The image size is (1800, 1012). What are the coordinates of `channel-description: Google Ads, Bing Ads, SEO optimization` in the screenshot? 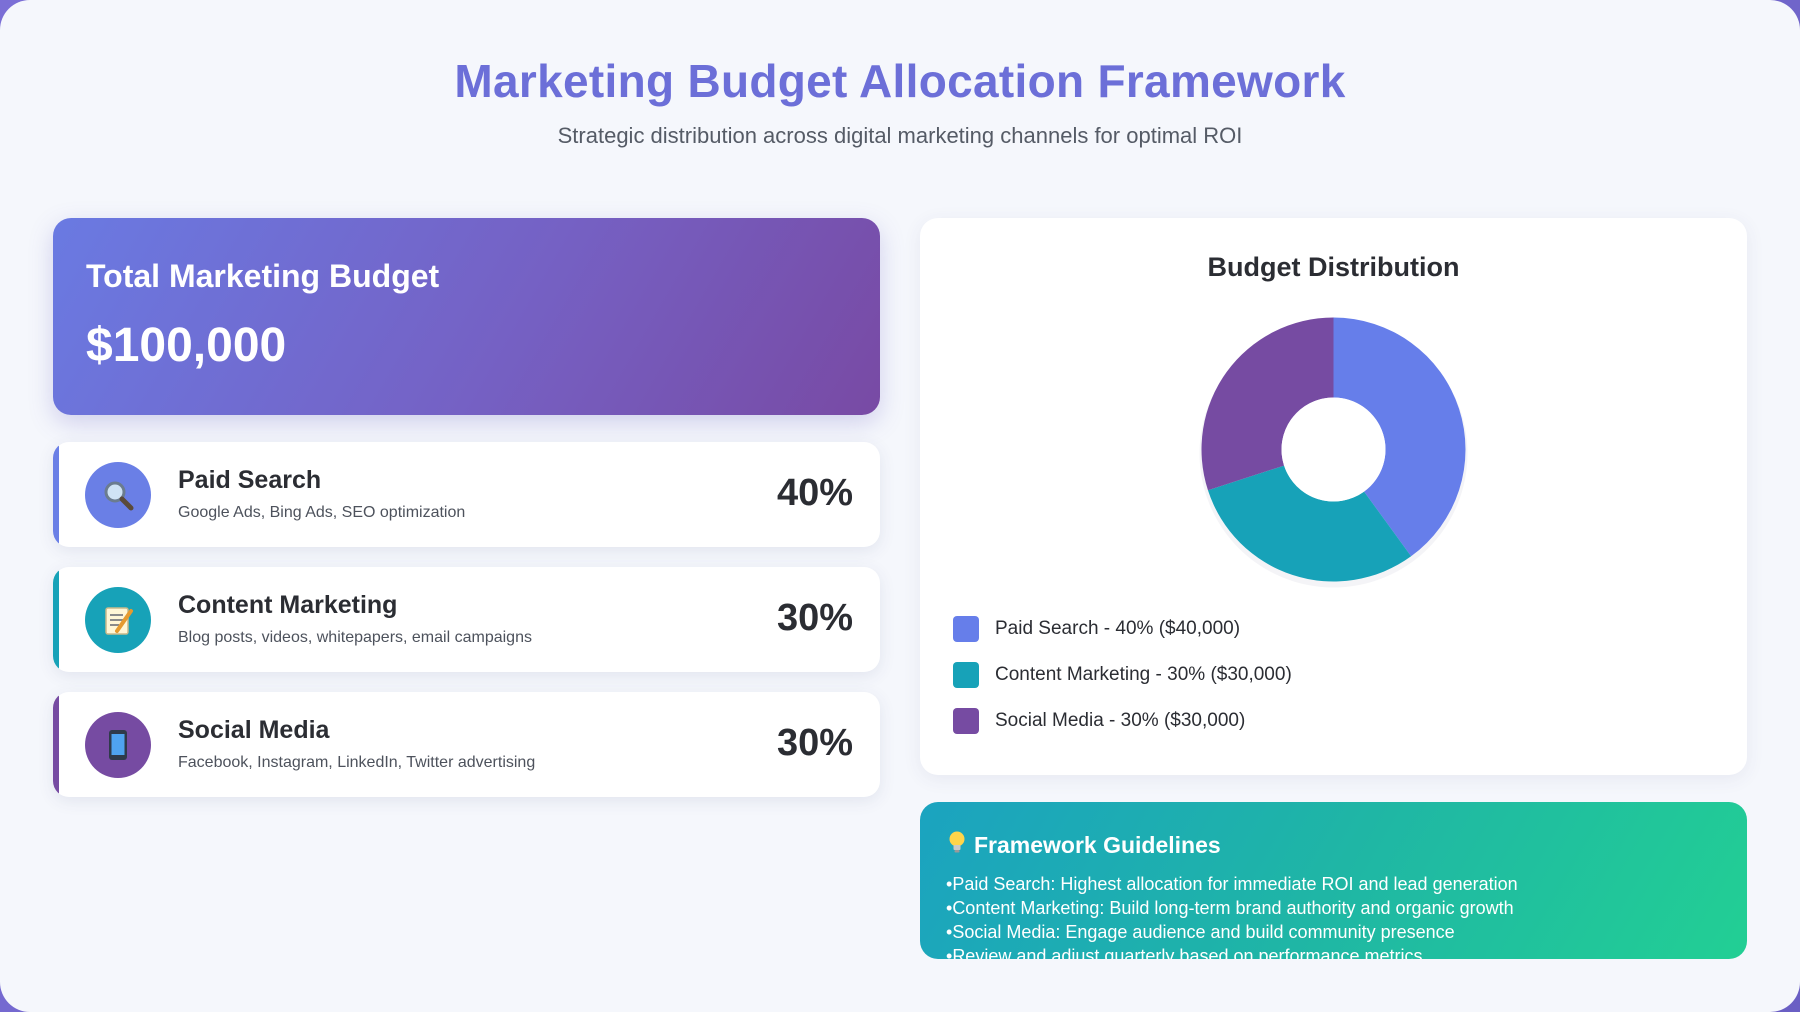 It's located at (322, 512).